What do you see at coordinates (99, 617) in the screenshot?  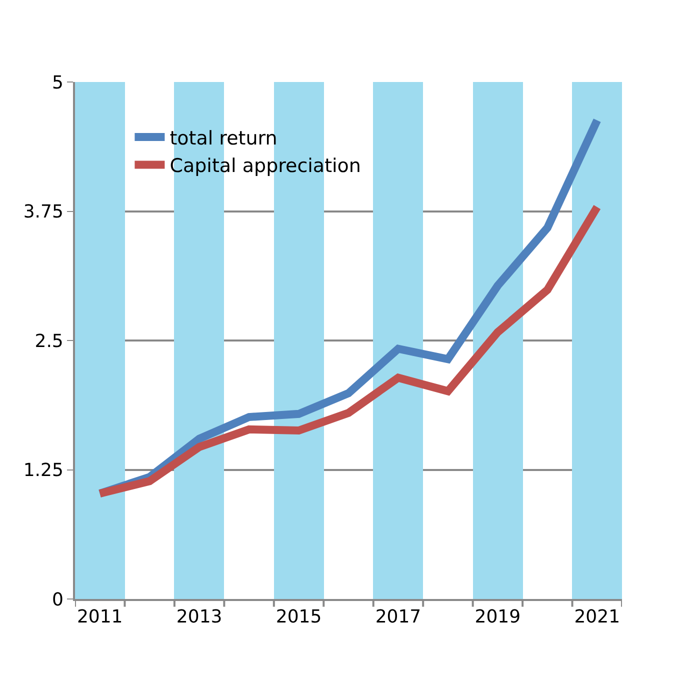 I see `x-tick-label: 2011` at bounding box center [99, 617].